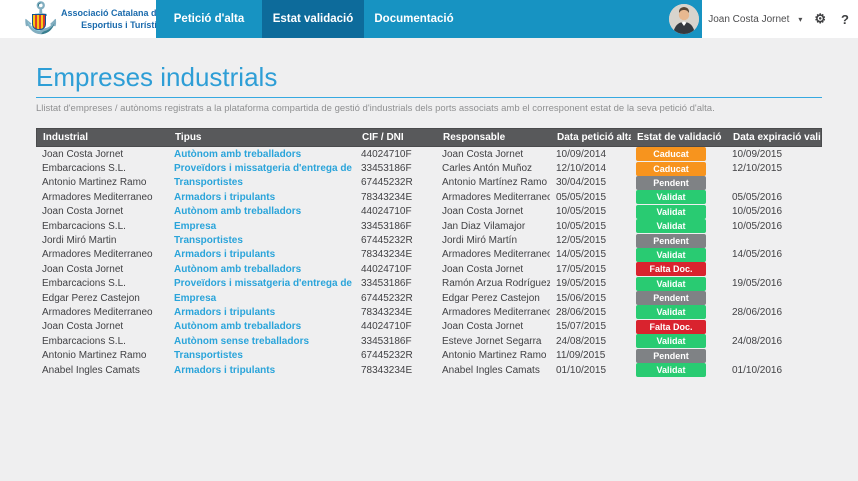  I want to click on column-header: Data petició alta, so click(594, 137).